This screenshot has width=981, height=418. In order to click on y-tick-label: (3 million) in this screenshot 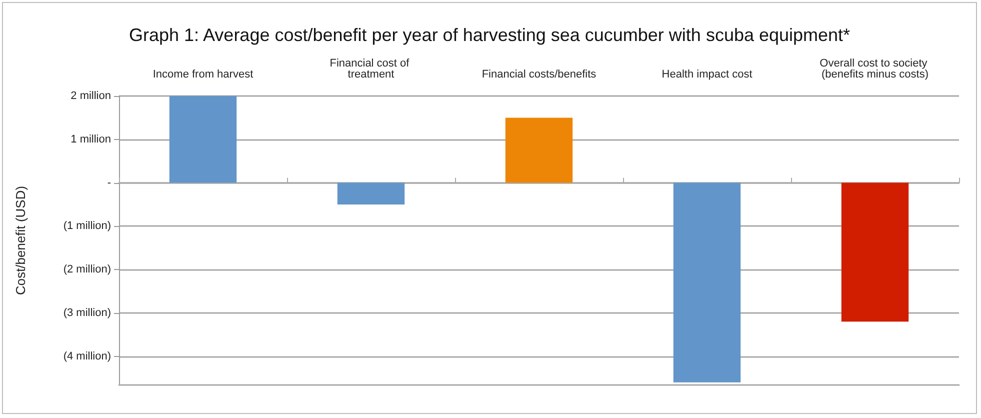, I will do `click(87, 312)`.